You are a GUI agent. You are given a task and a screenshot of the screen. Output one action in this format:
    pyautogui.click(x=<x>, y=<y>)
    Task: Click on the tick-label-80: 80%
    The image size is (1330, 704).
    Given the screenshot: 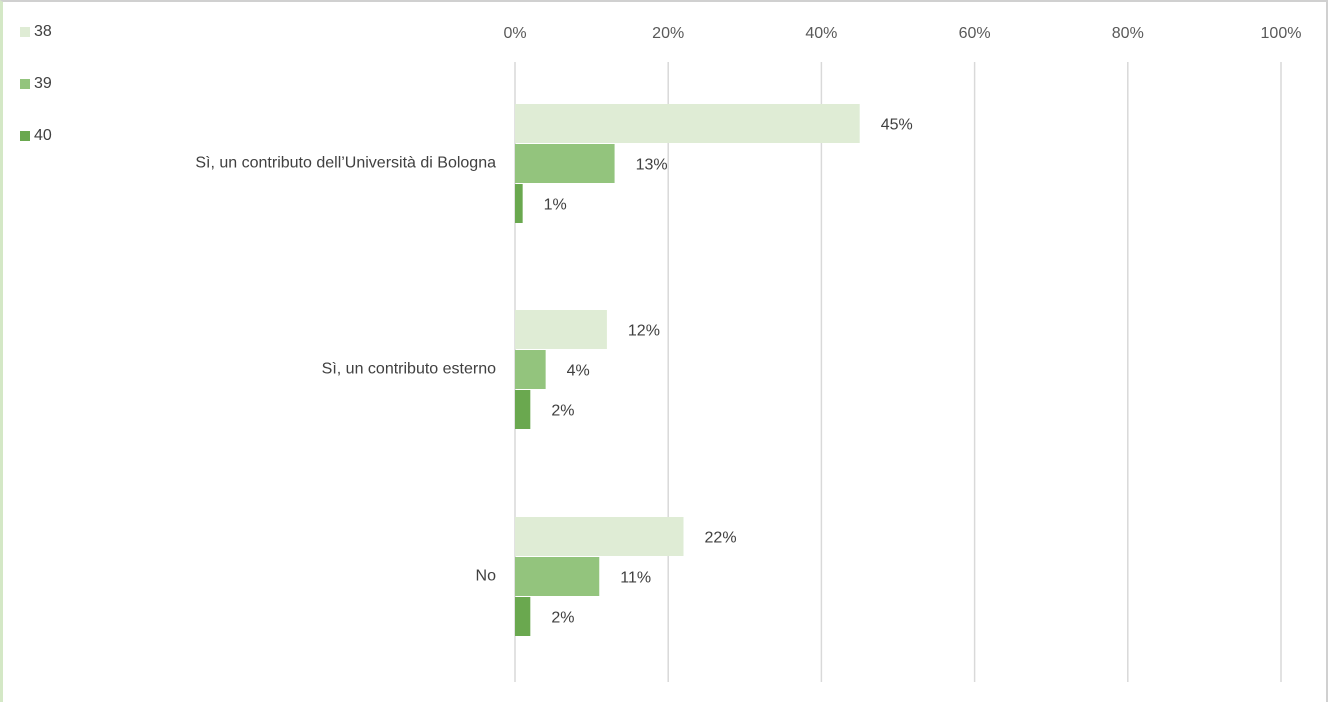 What is the action you would take?
    pyautogui.click(x=1128, y=33)
    